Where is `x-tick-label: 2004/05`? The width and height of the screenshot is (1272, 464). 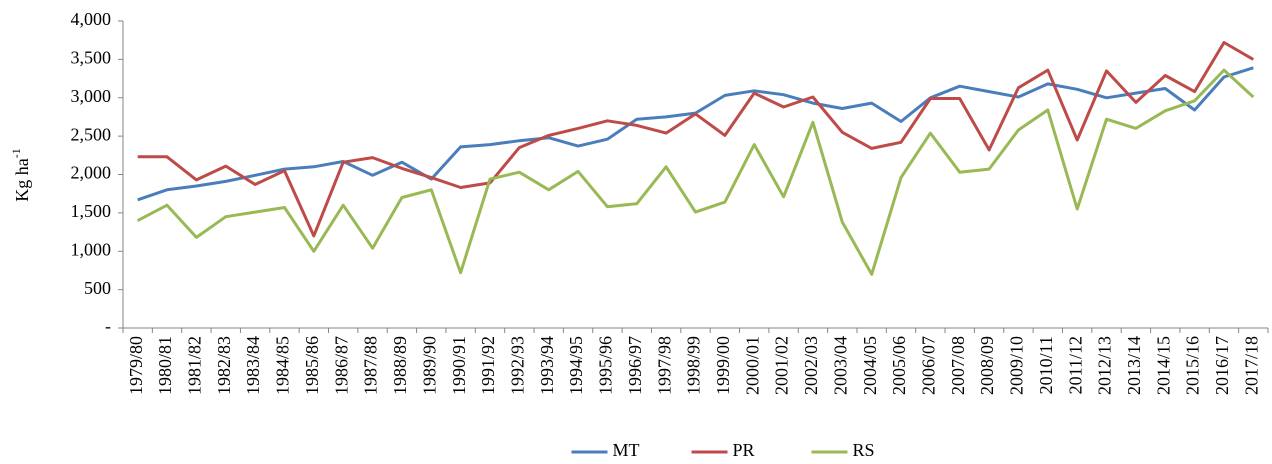
x-tick-label: 2004/05 is located at coordinates (870, 365).